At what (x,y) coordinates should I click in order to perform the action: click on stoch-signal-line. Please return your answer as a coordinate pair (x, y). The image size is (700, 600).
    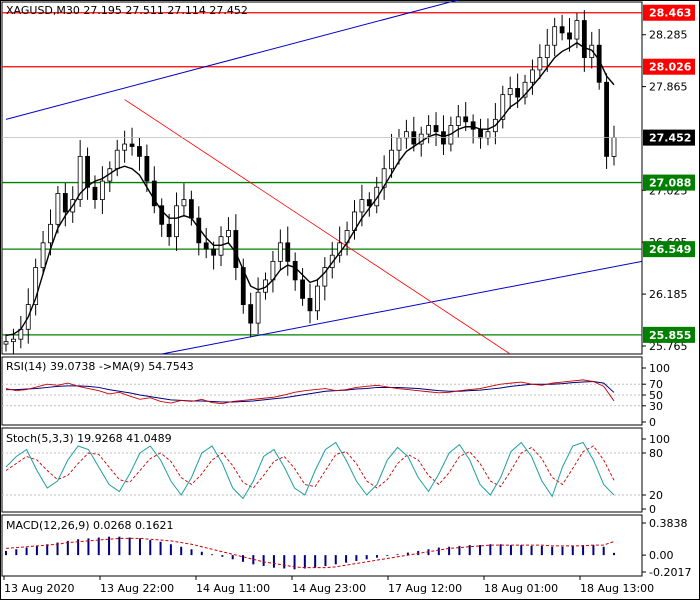
    Looking at the image, I should click on (310, 467).